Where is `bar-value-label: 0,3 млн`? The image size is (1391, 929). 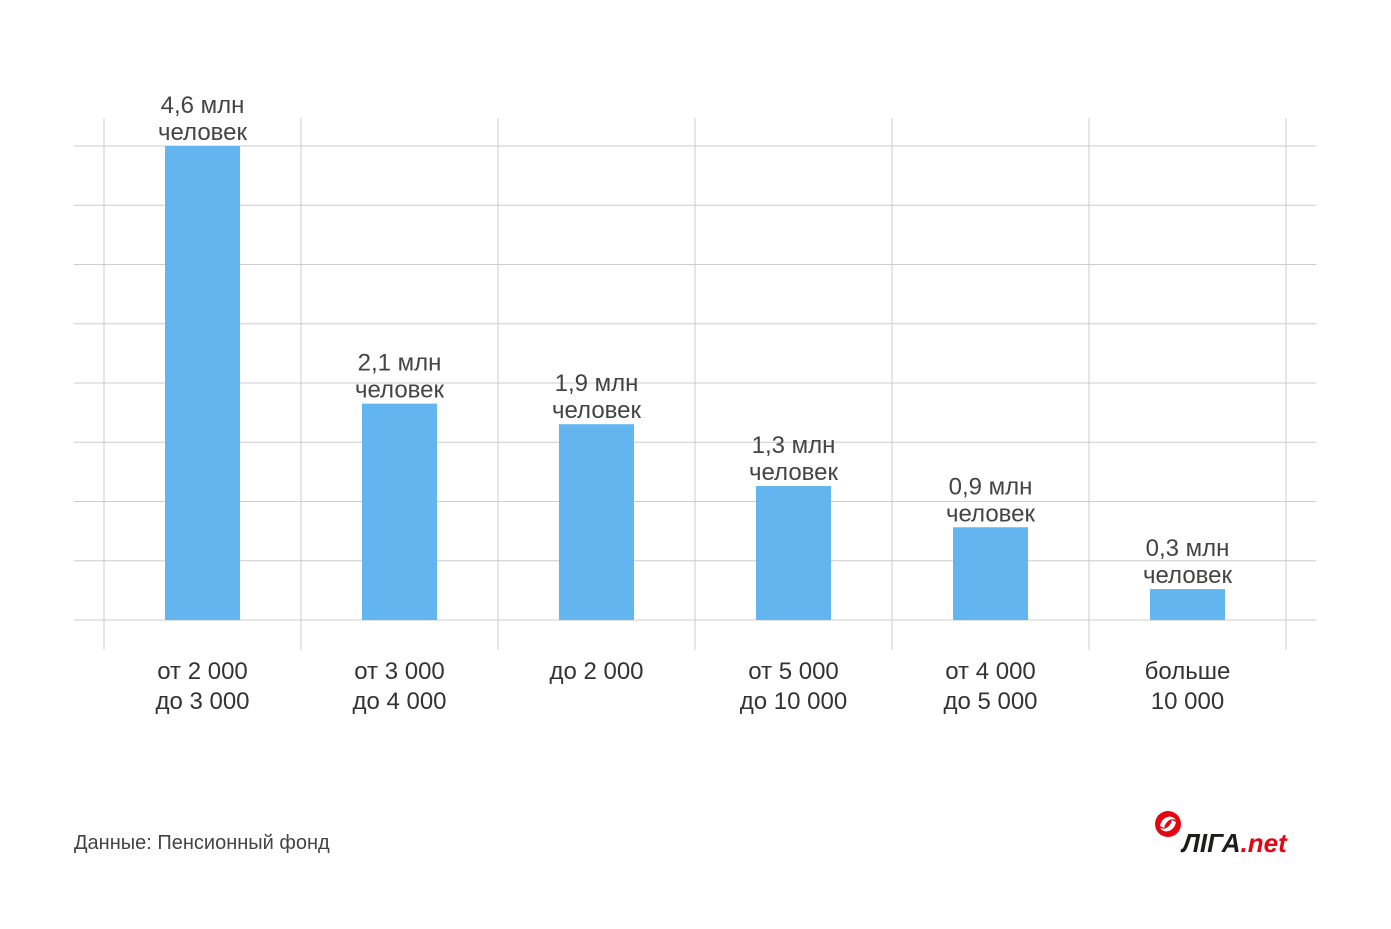
bar-value-label: 0,3 млн is located at coordinates (1188, 548).